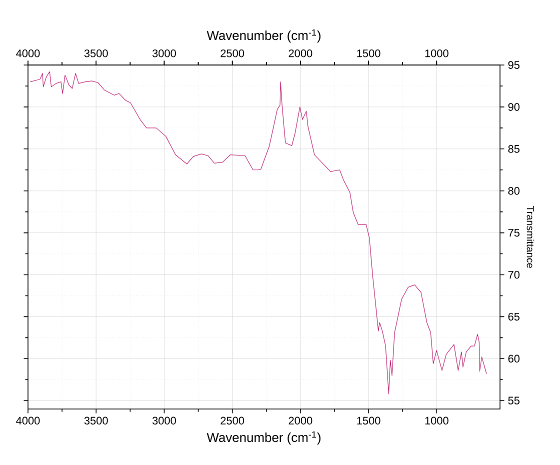  I want to click on y-tick-label: 75, so click(514, 232).